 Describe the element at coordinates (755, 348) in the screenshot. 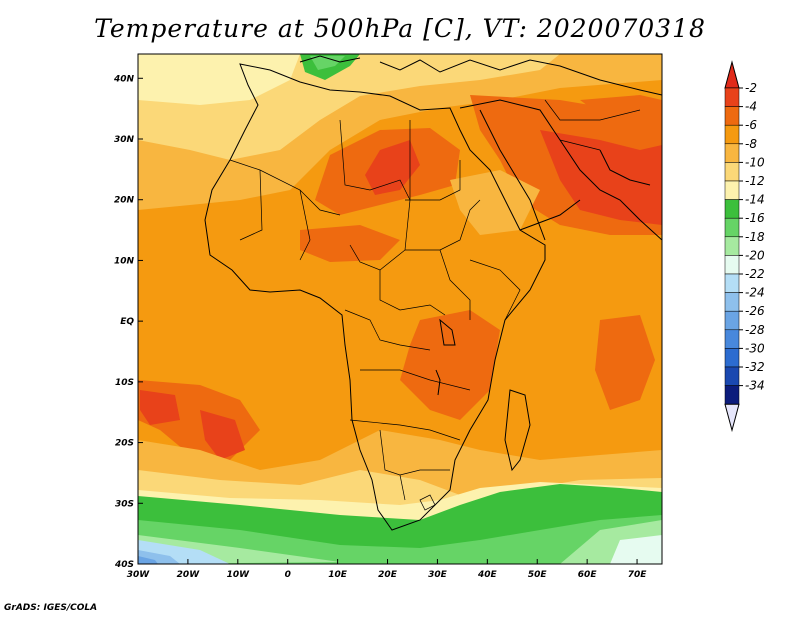

I see `colorbar-label: -30` at that location.